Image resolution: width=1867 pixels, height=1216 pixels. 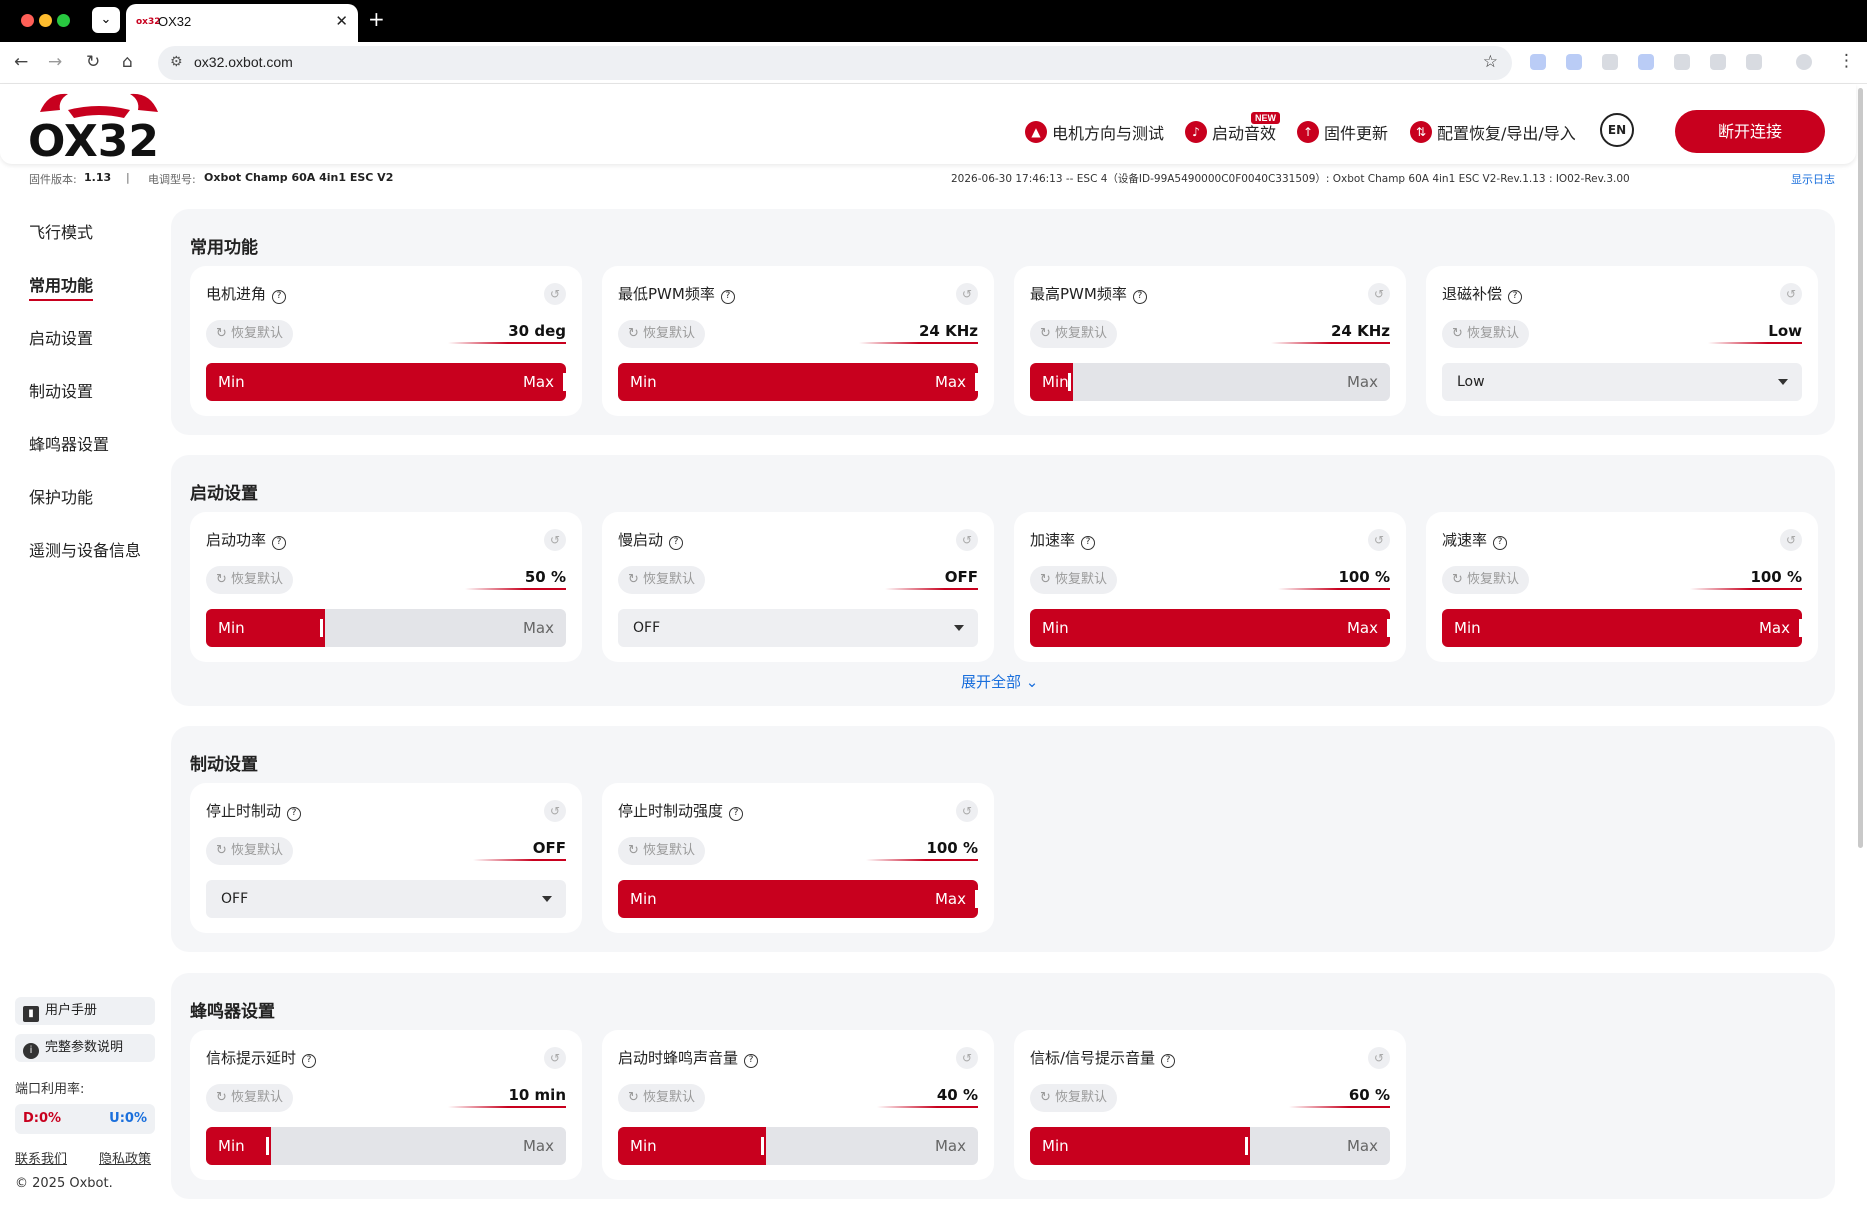 I want to click on nav-firmware-update: ↑ 固件更新, so click(x=1342, y=132).